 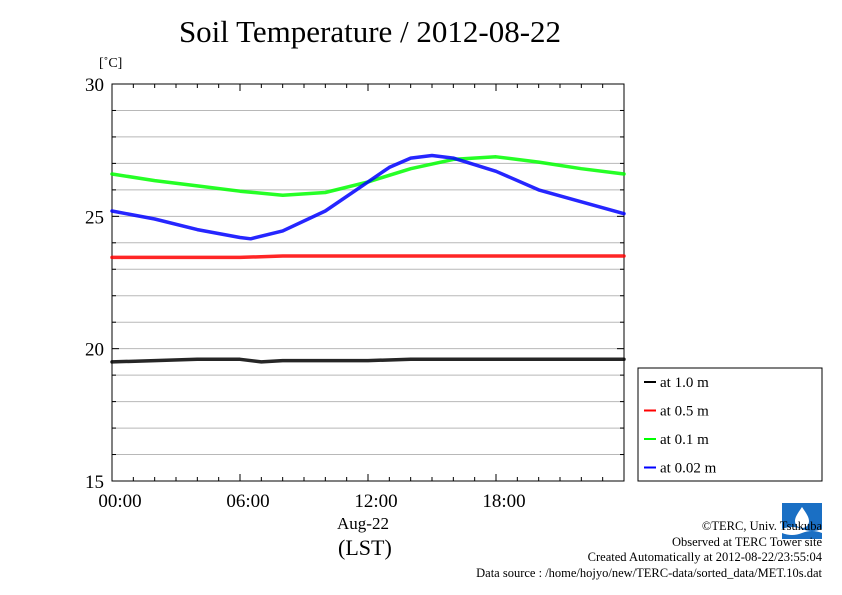 I want to click on x-tick-label: 18:00, so click(x=503, y=501).